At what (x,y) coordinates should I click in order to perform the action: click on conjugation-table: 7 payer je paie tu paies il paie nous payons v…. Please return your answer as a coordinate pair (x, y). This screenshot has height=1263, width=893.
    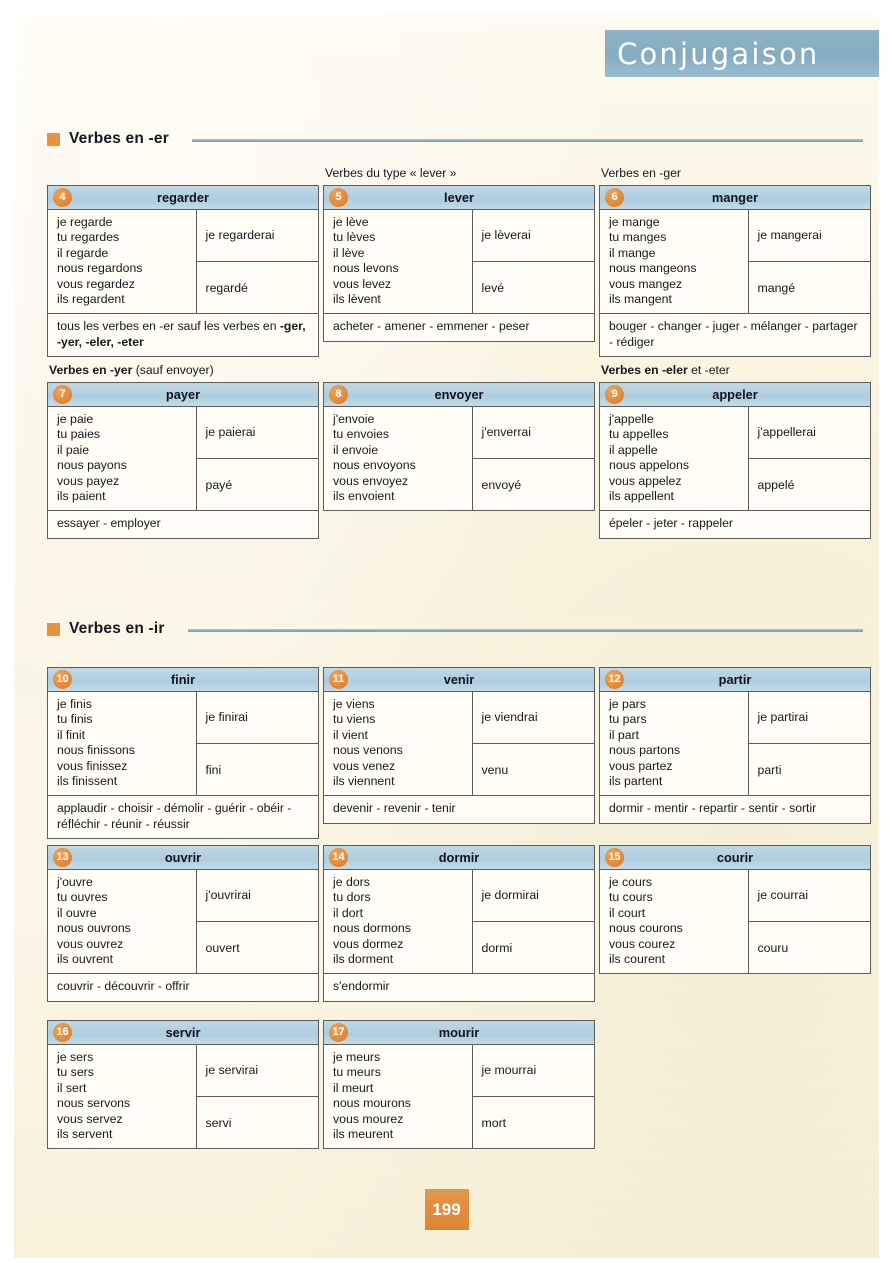
    Looking at the image, I should click on (183, 460).